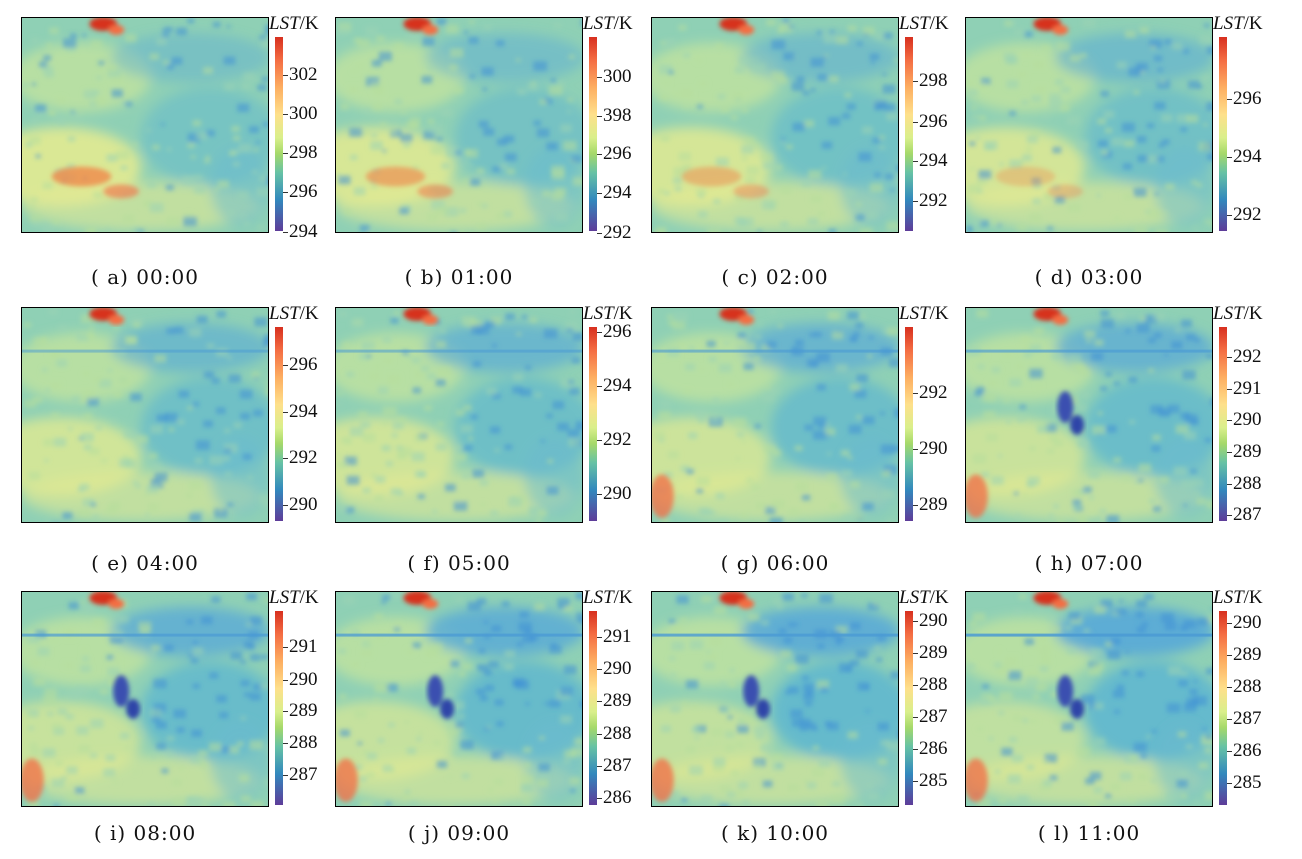 This screenshot has height=859, width=1302. I want to click on panel-caption: ( k) 10:00, so click(775, 833).